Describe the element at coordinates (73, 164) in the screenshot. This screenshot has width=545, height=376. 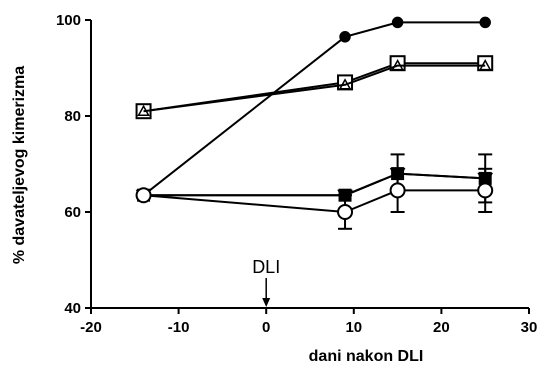
I see `y-axis-ticks: 40 60 80 100` at that location.